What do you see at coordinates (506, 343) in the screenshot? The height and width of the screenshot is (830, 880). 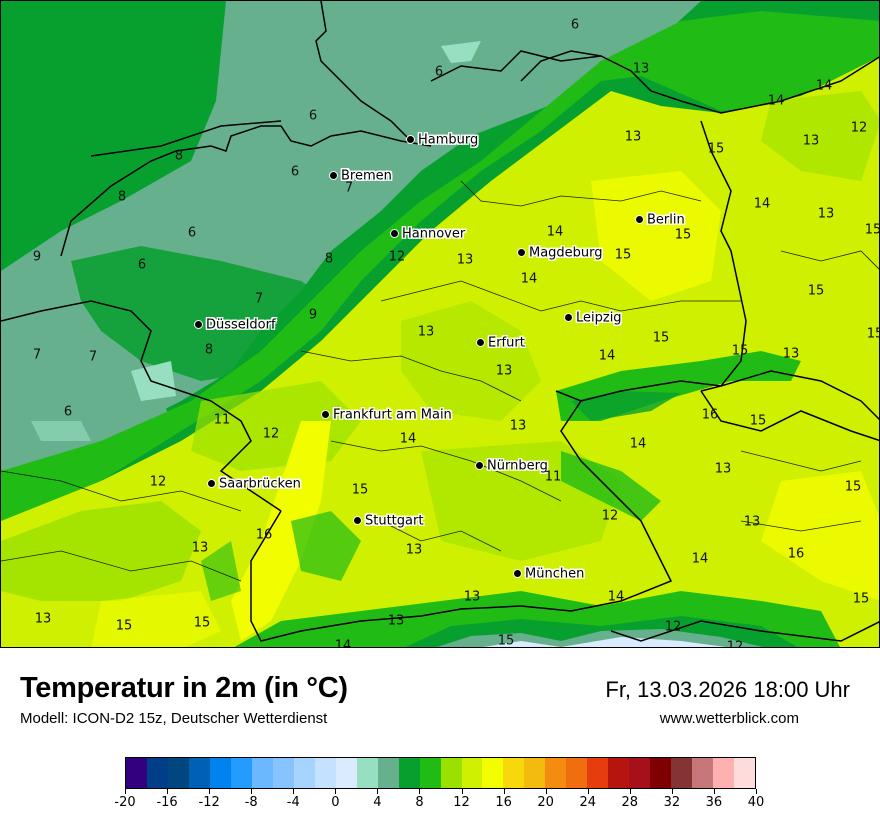 I see `city-name: Erfurt` at bounding box center [506, 343].